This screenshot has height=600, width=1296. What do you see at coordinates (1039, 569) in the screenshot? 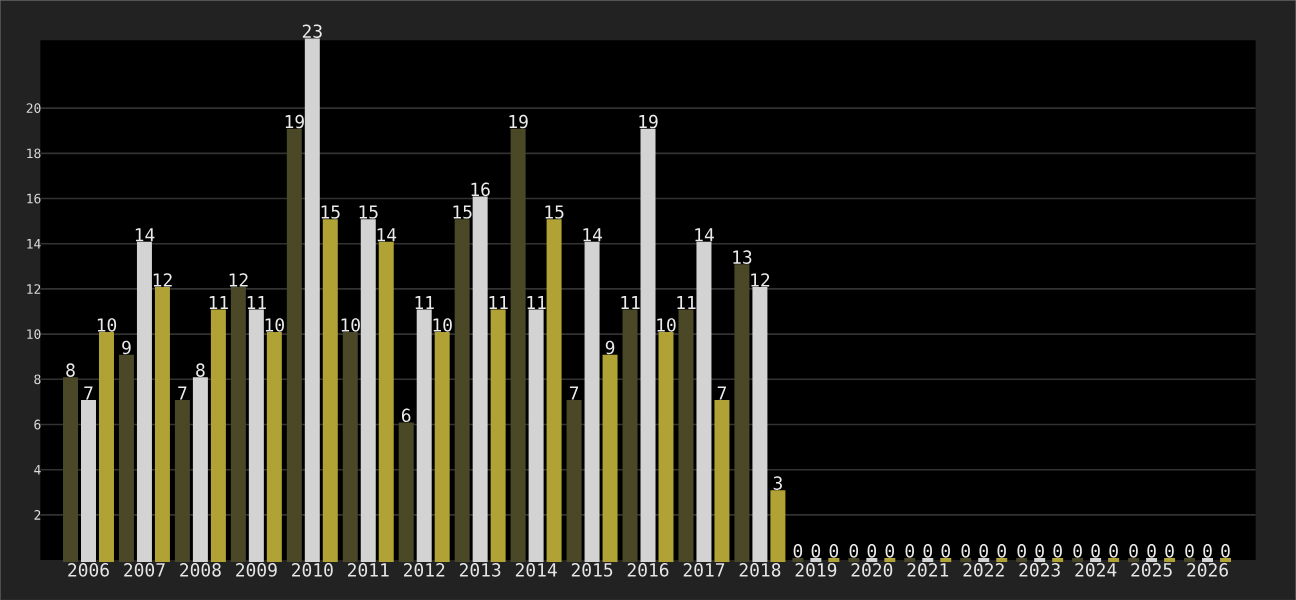
I see `x-tick-label: 2023` at bounding box center [1039, 569].